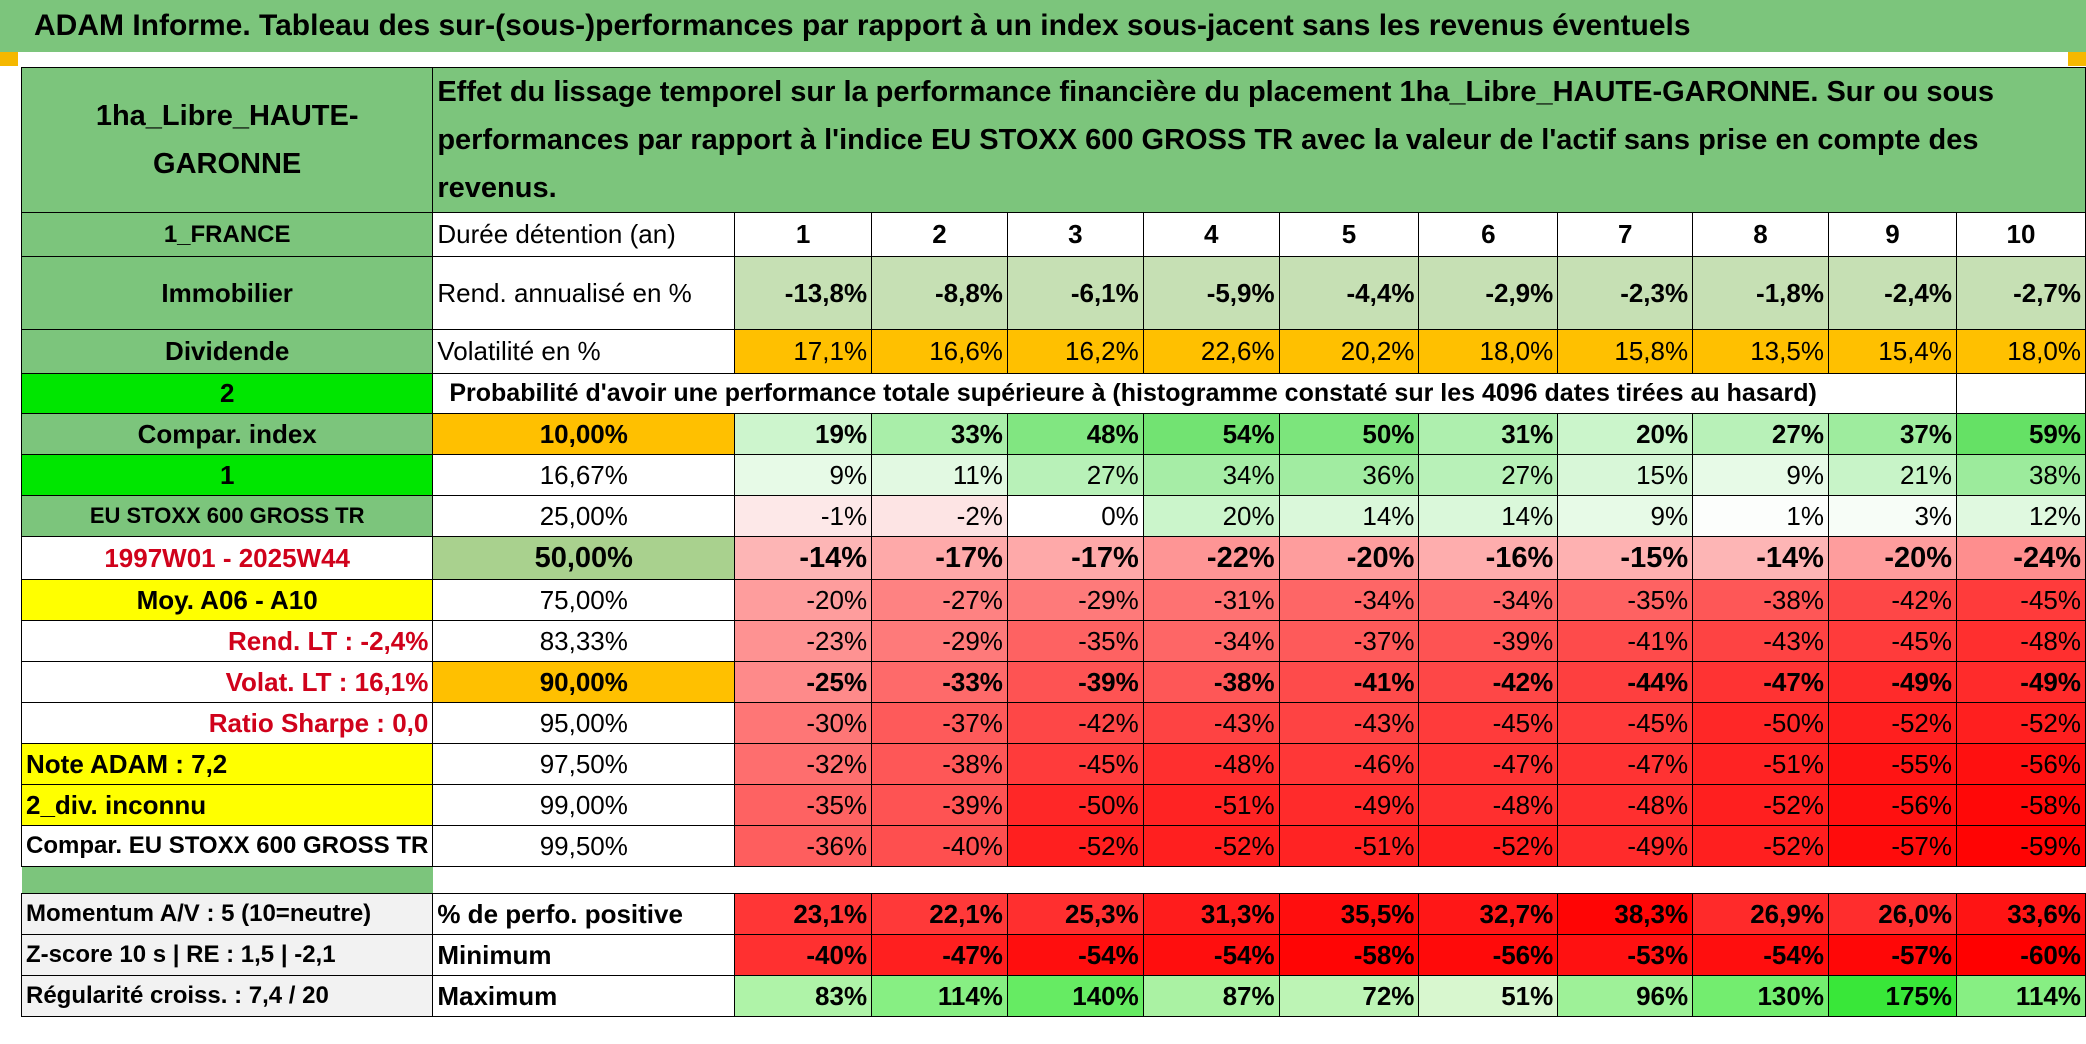  Describe the element at coordinates (939, 516) in the screenshot. I see `percentile-value-cell: -2%` at that location.